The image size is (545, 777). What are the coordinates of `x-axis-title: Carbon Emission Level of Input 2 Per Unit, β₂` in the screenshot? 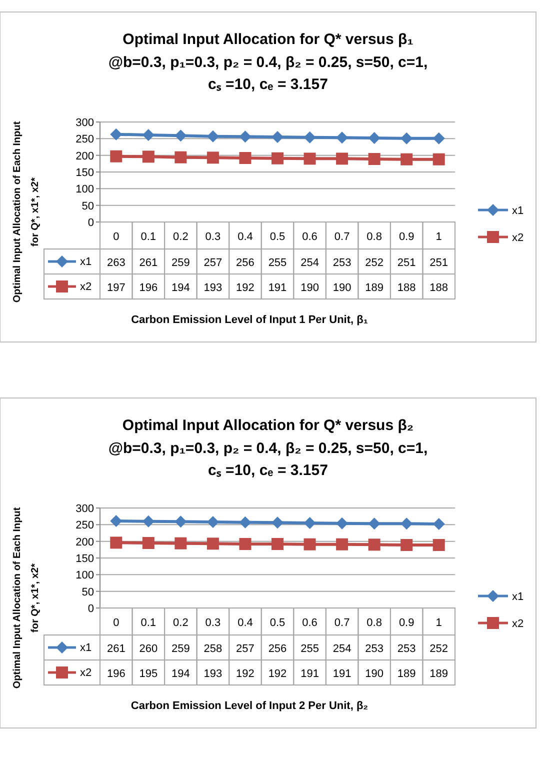 It's located at (249, 706).